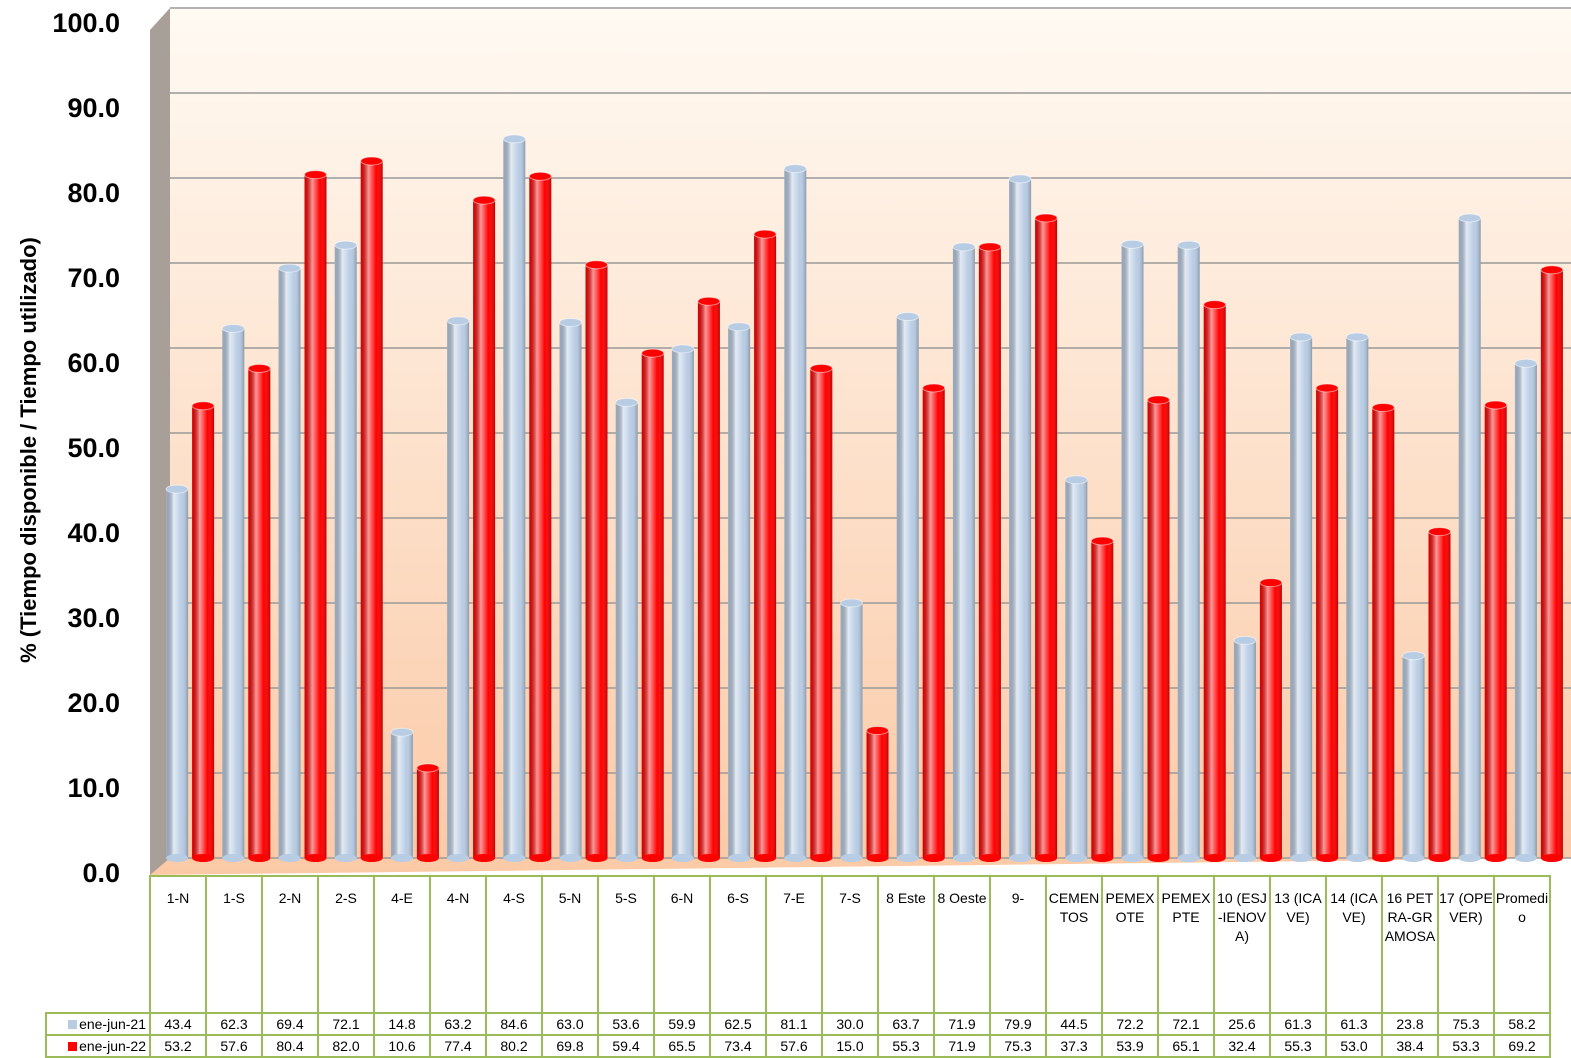 The image size is (1571, 1058). What do you see at coordinates (93, 703) in the screenshot?
I see `y-tick-label: 20.0` at bounding box center [93, 703].